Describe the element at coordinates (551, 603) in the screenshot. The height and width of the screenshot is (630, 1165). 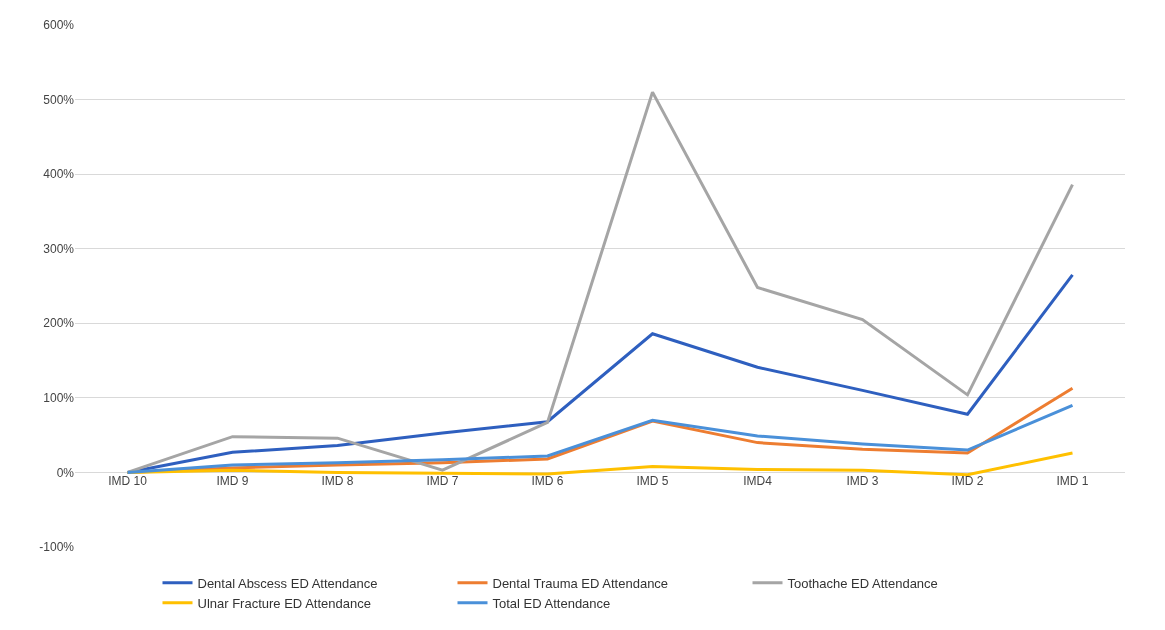
I see `legend-label: Total ED Attendance` at that location.